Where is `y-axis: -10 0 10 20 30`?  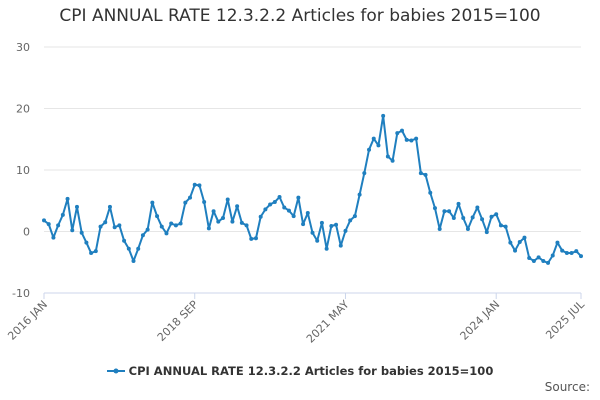 y-axis: -10 0 10 20 30 is located at coordinates (21, 170).